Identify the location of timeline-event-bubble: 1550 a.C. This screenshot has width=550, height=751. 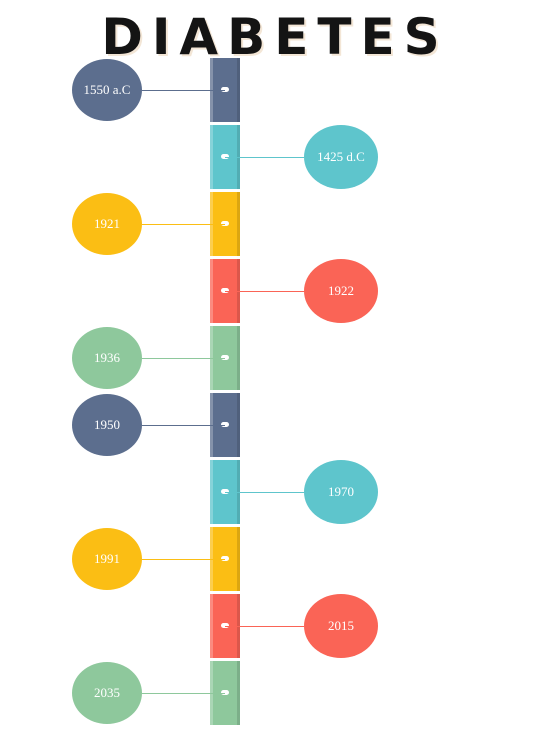
(107, 90).